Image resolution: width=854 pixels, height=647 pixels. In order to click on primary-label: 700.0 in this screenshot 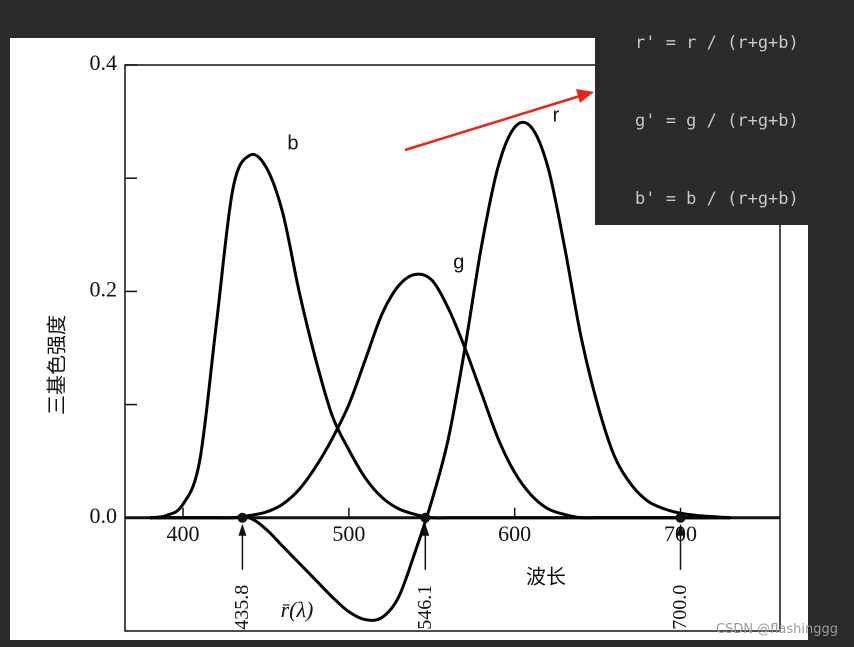, I will do `click(680, 607)`.